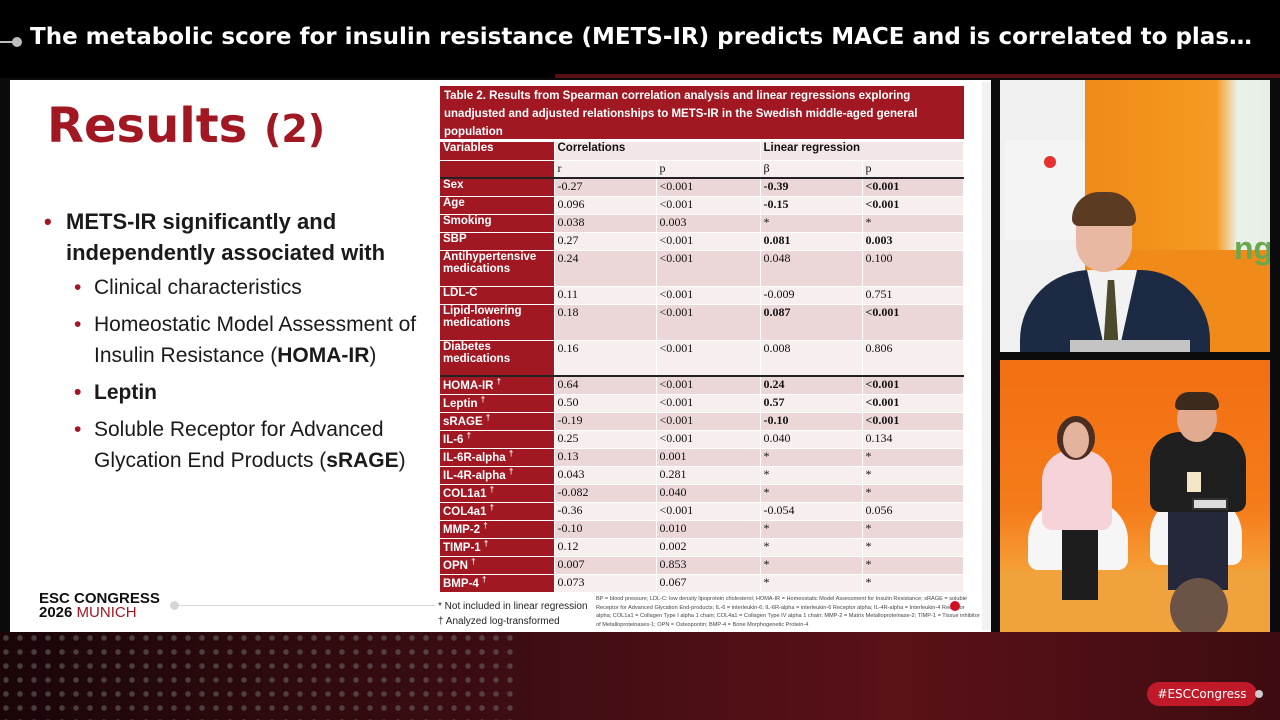 This screenshot has height=720, width=1280. I want to click on cell-beta-text: 0.040, so click(777, 437).